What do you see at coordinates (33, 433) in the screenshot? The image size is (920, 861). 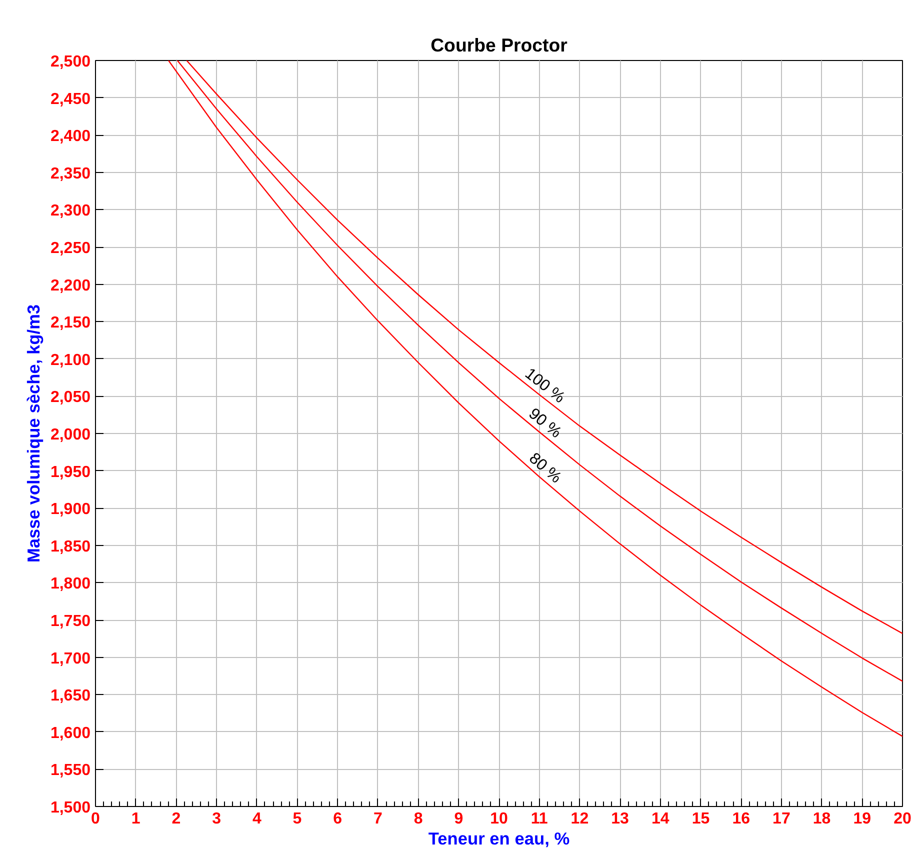 I see `y-axis-title: Masse volumique sèche, kg/m3` at bounding box center [33, 433].